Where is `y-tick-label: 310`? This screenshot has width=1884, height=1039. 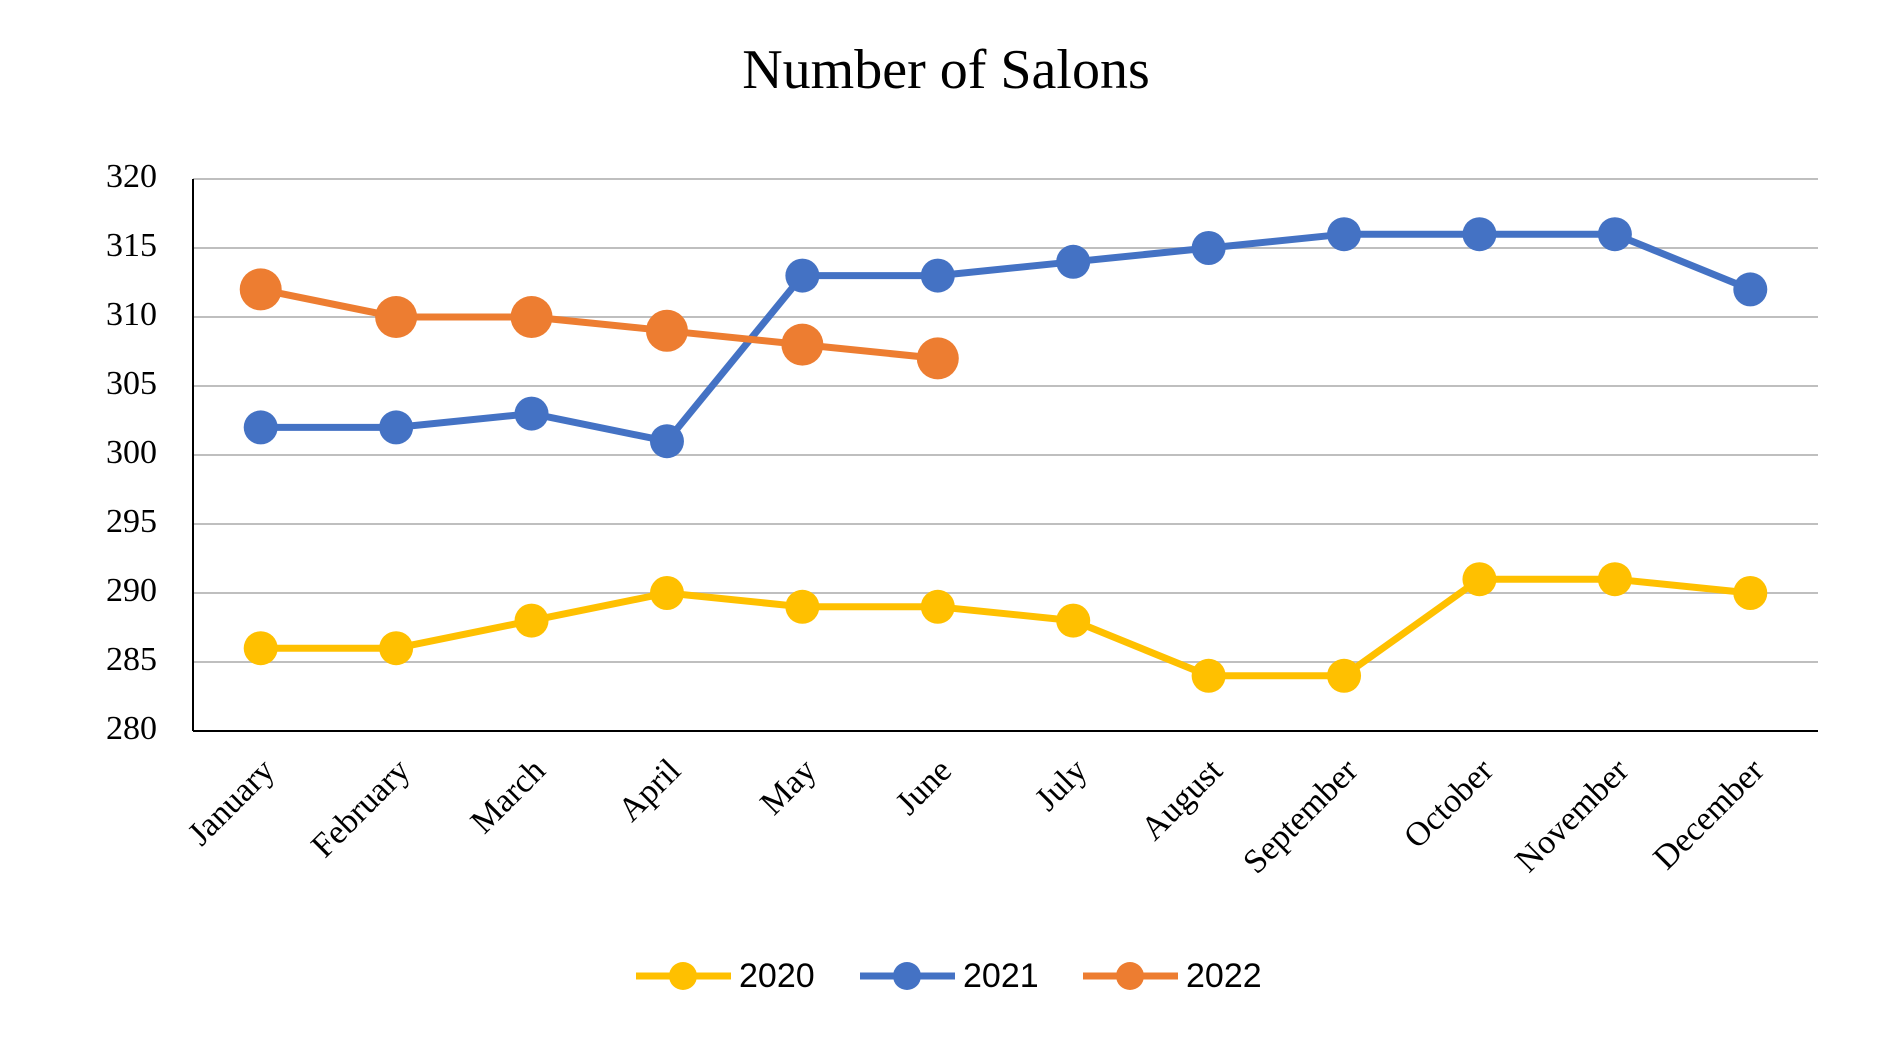
y-tick-label: 310 is located at coordinates (131, 314).